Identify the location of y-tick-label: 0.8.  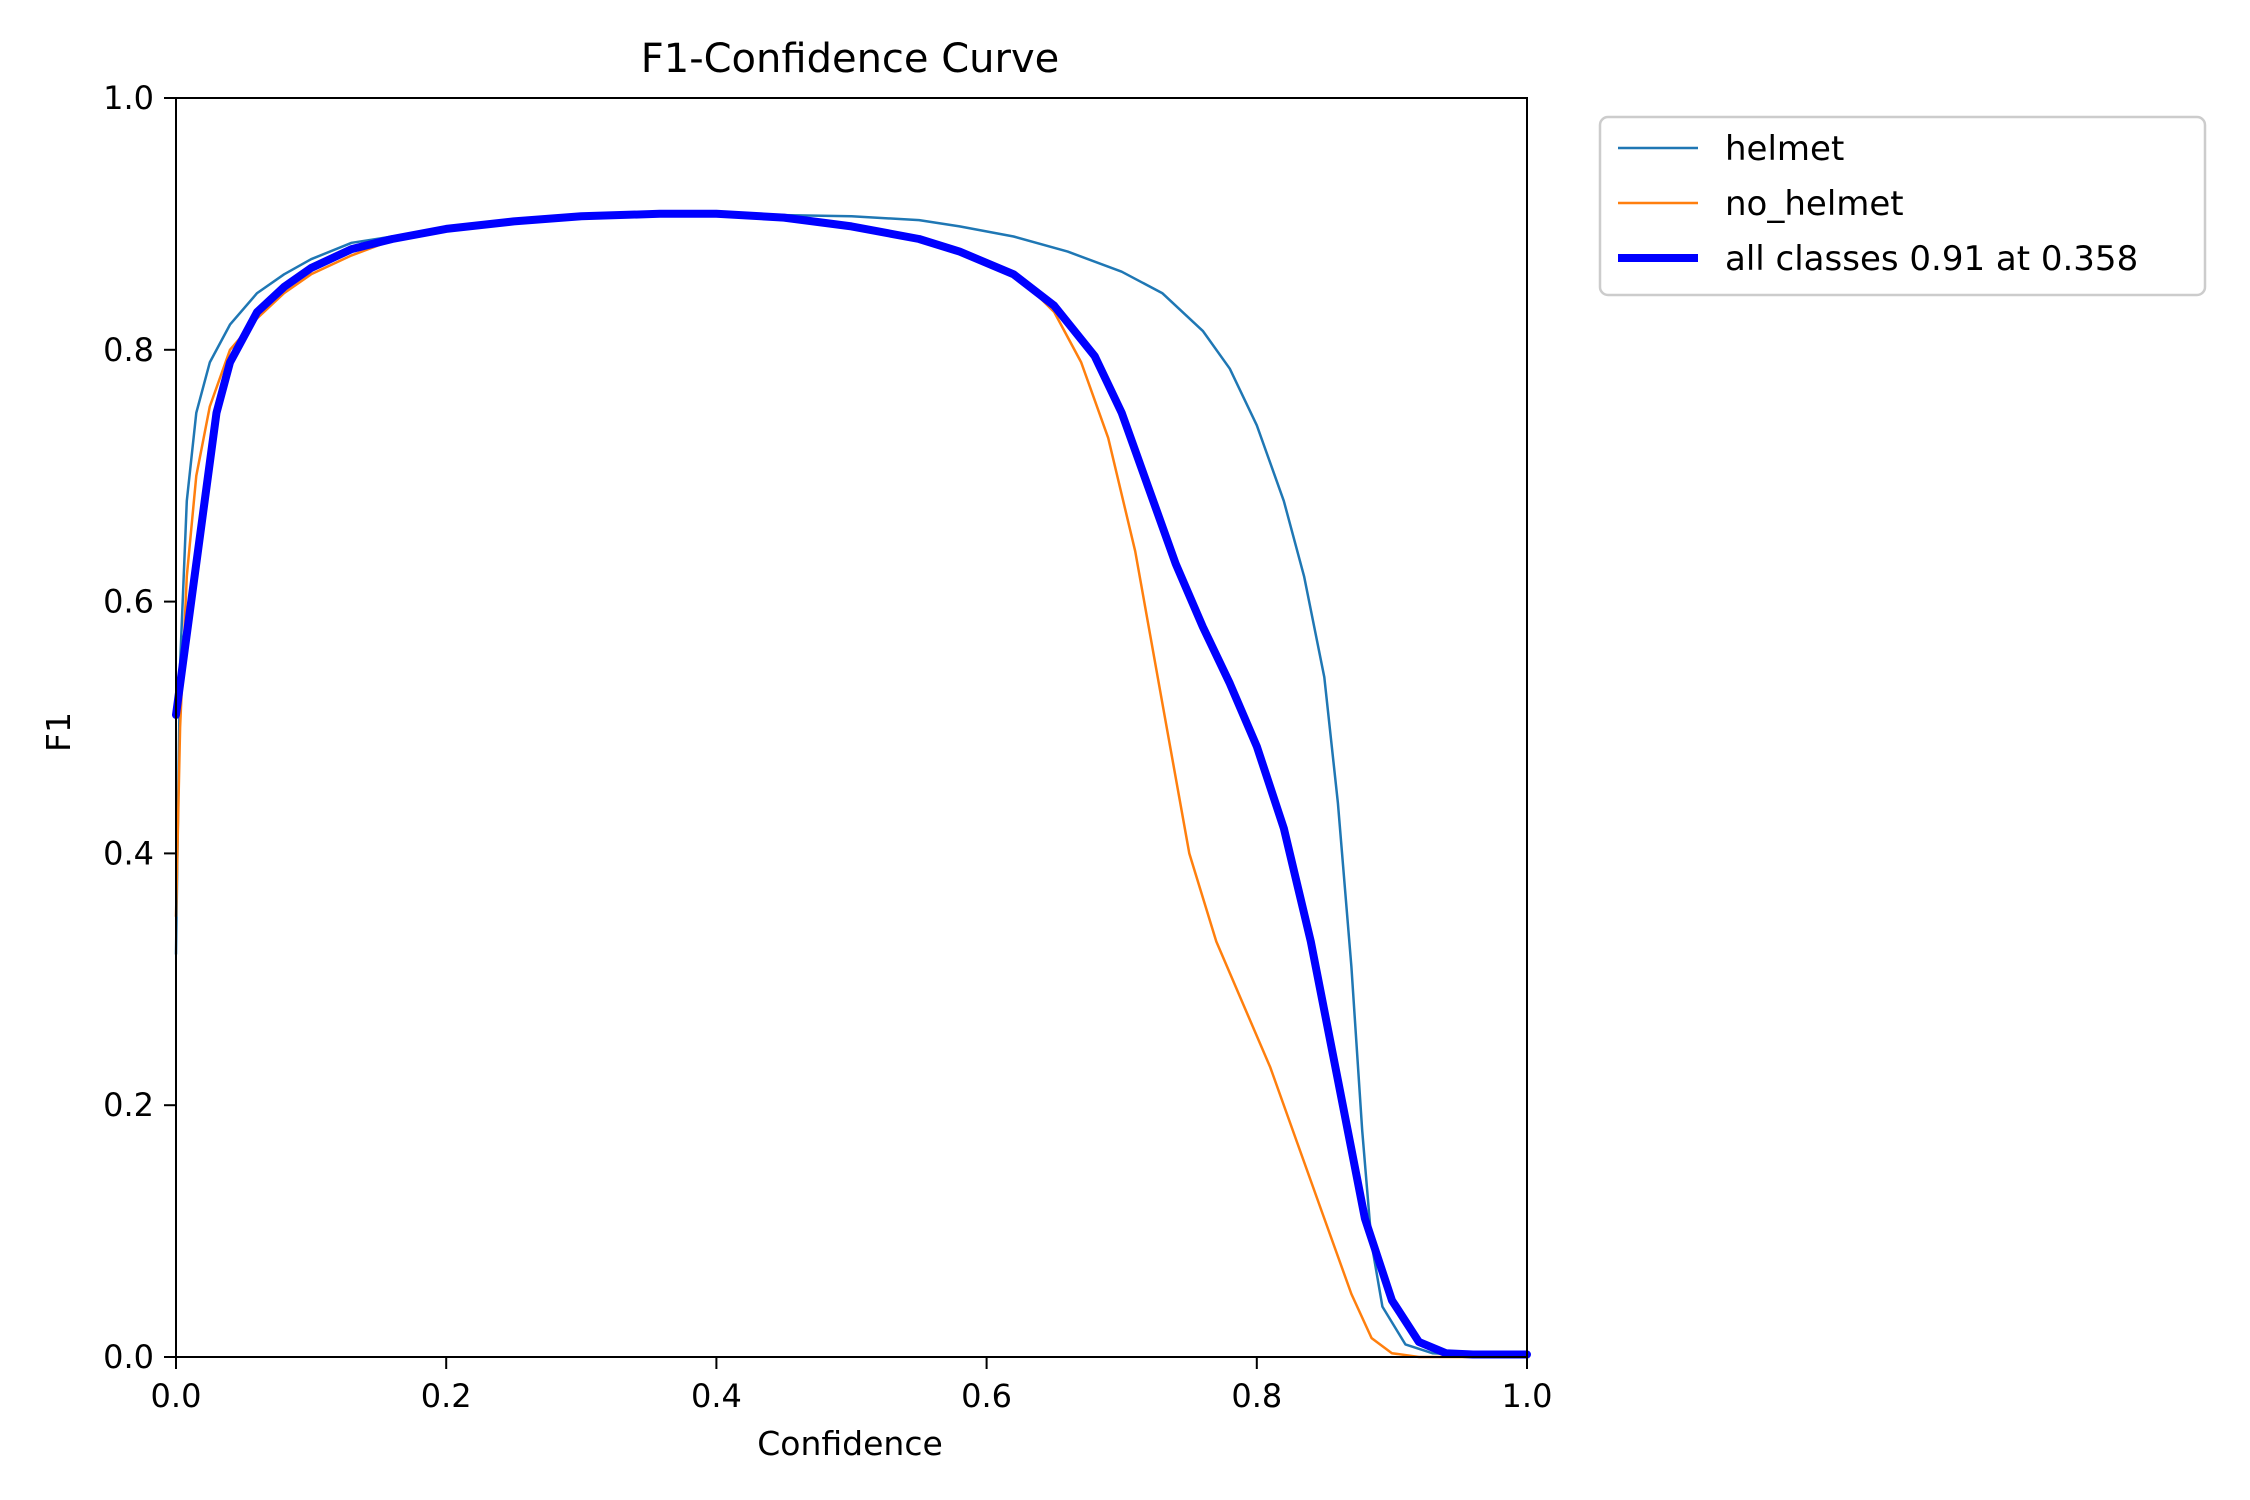
(128, 350).